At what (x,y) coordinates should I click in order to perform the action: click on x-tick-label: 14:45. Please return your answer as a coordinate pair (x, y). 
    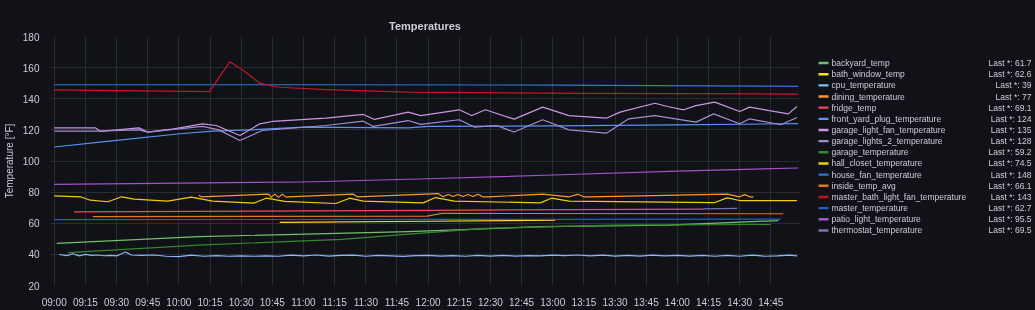
    Looking at the image, I should click on (771, 302).